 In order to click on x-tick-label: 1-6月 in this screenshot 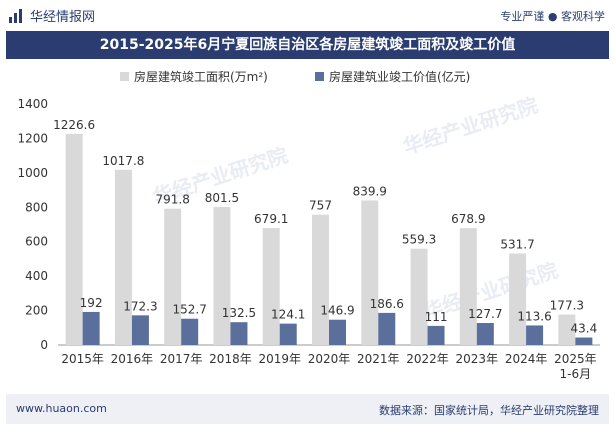, I will do `click(576, 374)`.